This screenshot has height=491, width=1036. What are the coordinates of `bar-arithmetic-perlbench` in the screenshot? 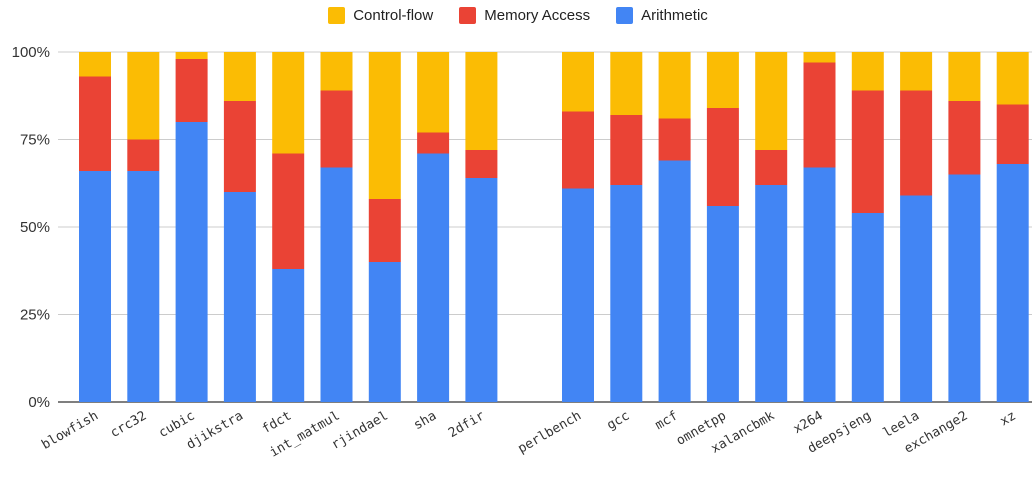 It's located at (578, 295).